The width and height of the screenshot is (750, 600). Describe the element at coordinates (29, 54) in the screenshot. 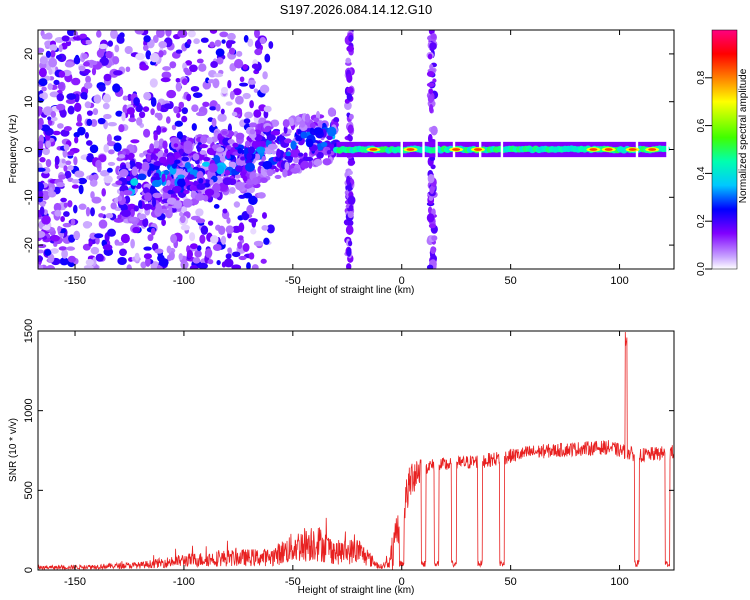

I see `y-tick-label: 20` at that location.